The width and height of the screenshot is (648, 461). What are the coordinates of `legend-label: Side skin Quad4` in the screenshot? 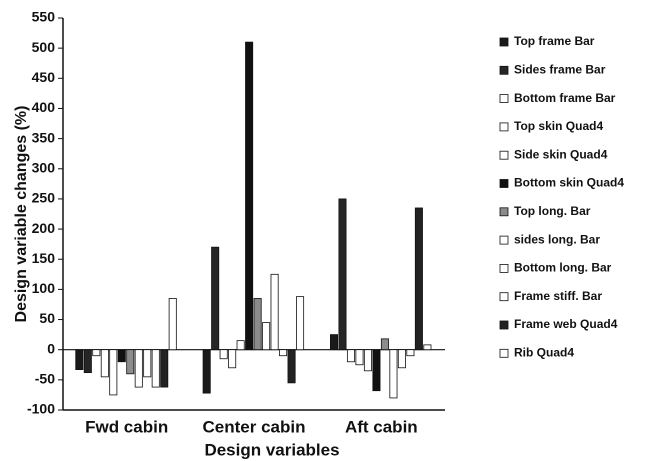 It's located at (561, 154).